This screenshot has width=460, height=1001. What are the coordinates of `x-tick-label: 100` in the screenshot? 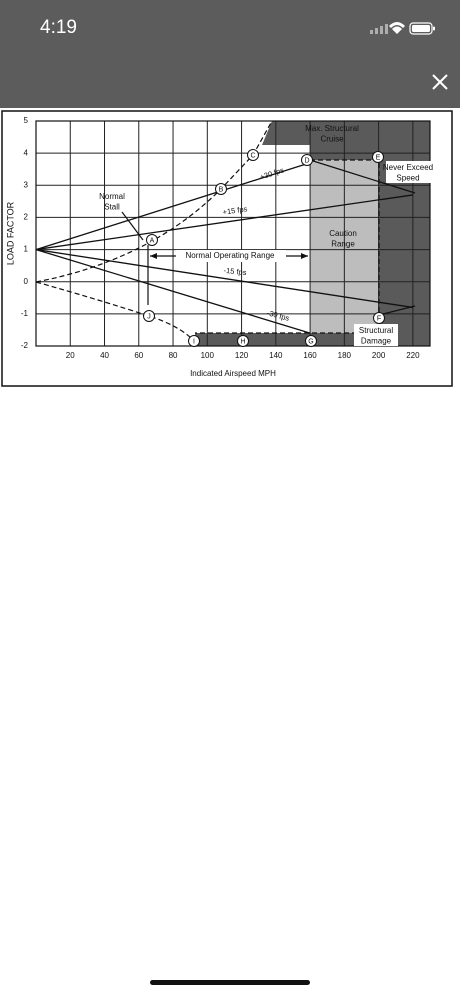 It's located at (208, 355).